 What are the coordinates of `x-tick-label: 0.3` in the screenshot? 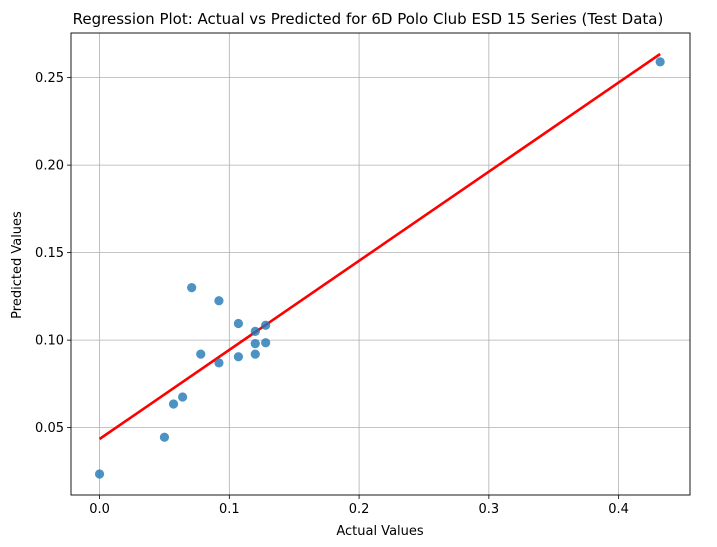 It's located at (489, 509).